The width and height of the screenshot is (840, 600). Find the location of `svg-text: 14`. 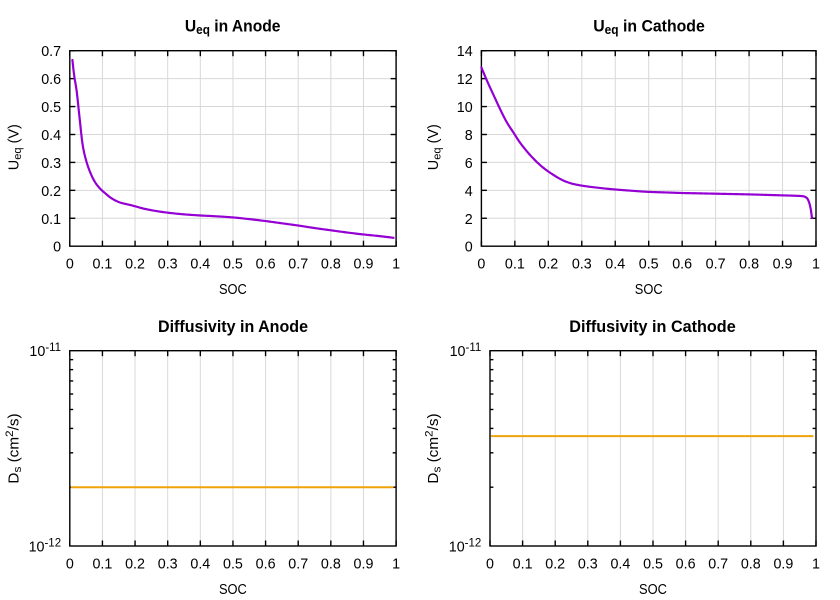

svg-text: 14 is located at coordinates (465, 52).